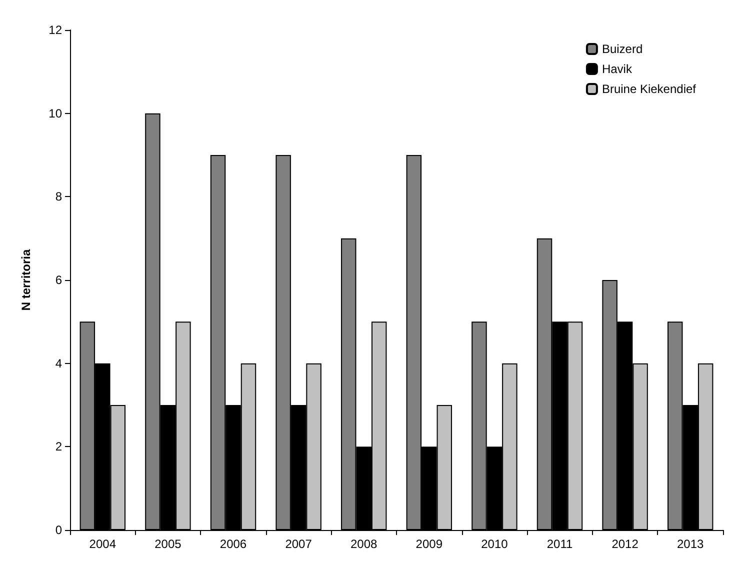 The image size is (739, 570). Describe the element at coordinates (58, 197) in the screenshot. I see `y-tick-label: 8` at that location.